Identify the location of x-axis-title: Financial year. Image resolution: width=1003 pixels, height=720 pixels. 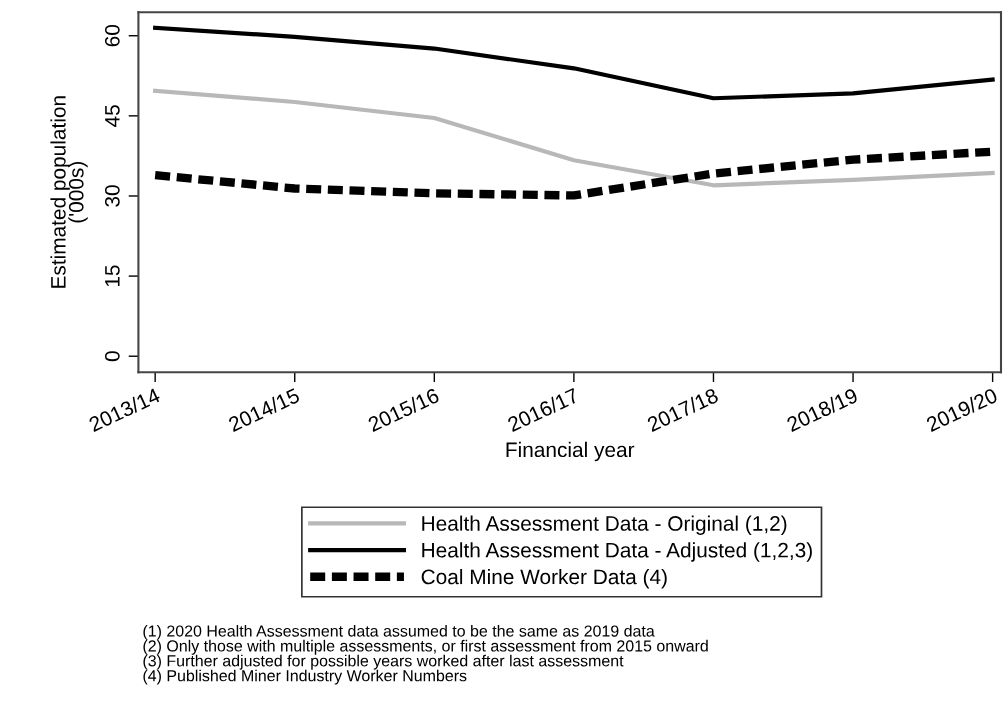
(570, 451).